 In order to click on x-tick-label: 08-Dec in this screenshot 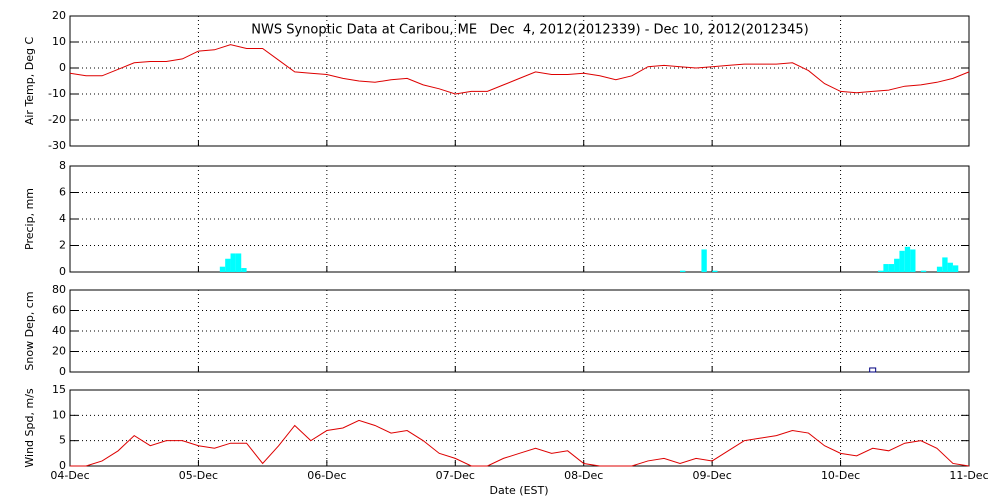, I will do `click(583, 475)`.